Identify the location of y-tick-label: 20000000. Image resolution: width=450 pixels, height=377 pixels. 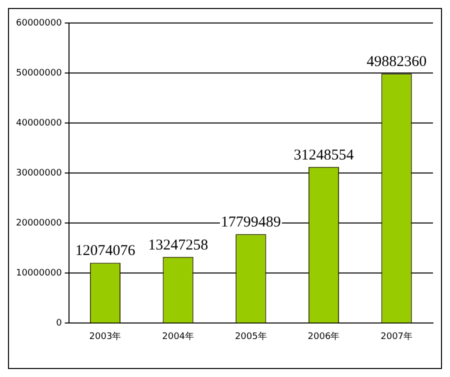
(39, 223).